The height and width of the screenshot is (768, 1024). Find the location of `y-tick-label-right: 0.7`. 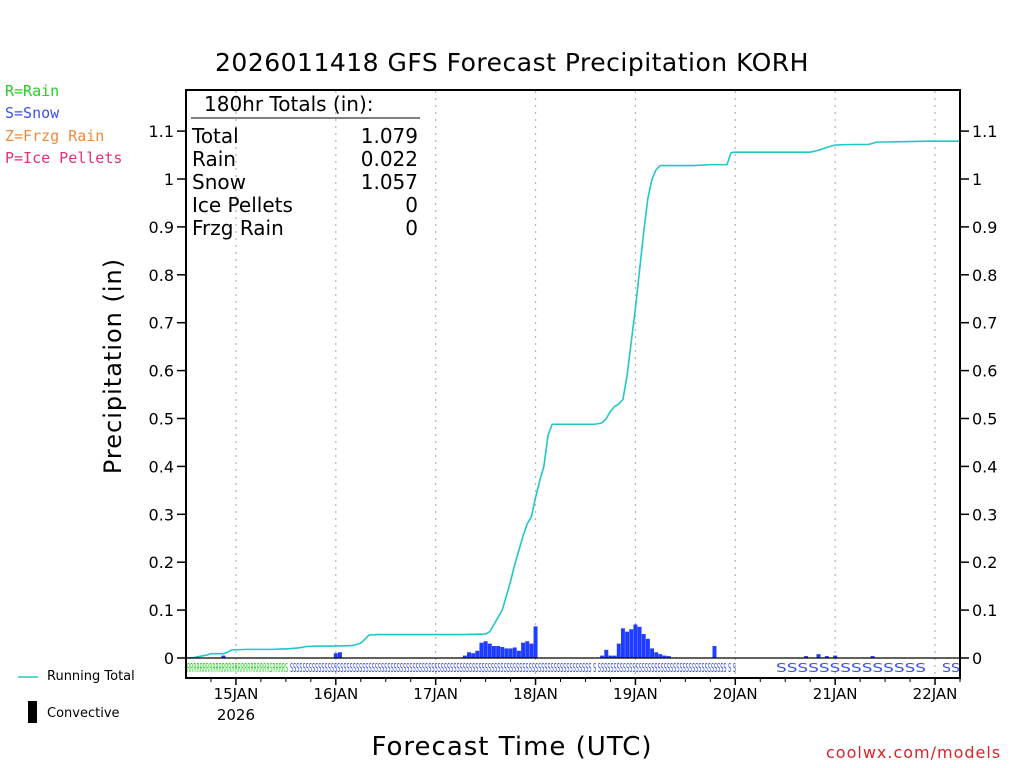

y-tick-label-right: 0.7 is located at coordinates (984, 323).